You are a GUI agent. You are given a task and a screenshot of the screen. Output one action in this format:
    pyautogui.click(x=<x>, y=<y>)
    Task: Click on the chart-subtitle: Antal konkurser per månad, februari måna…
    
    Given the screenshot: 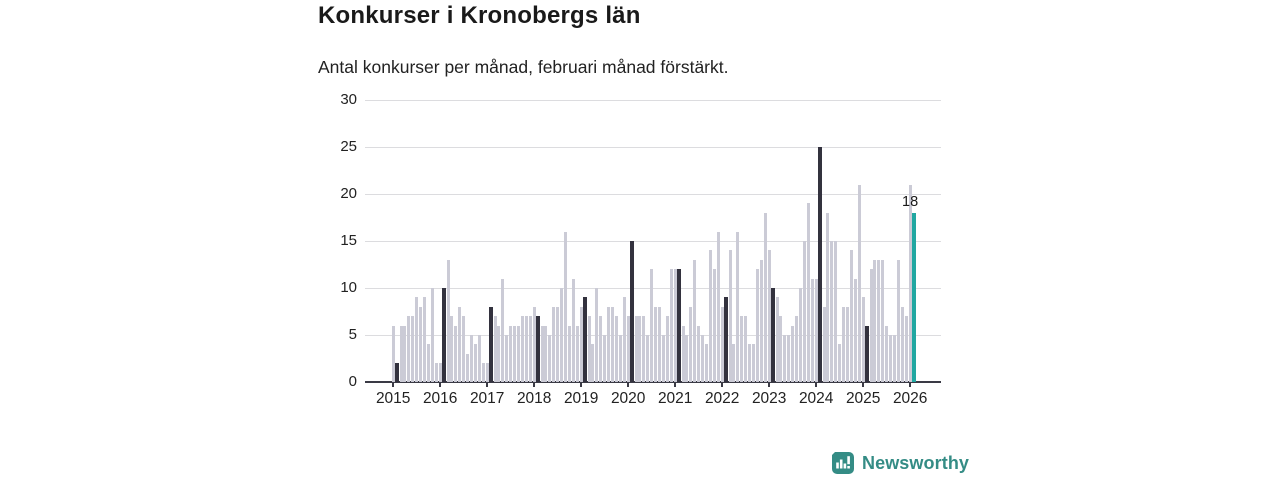 What is the action you would take?
    pyautogui.click(x=523, y=67)
    